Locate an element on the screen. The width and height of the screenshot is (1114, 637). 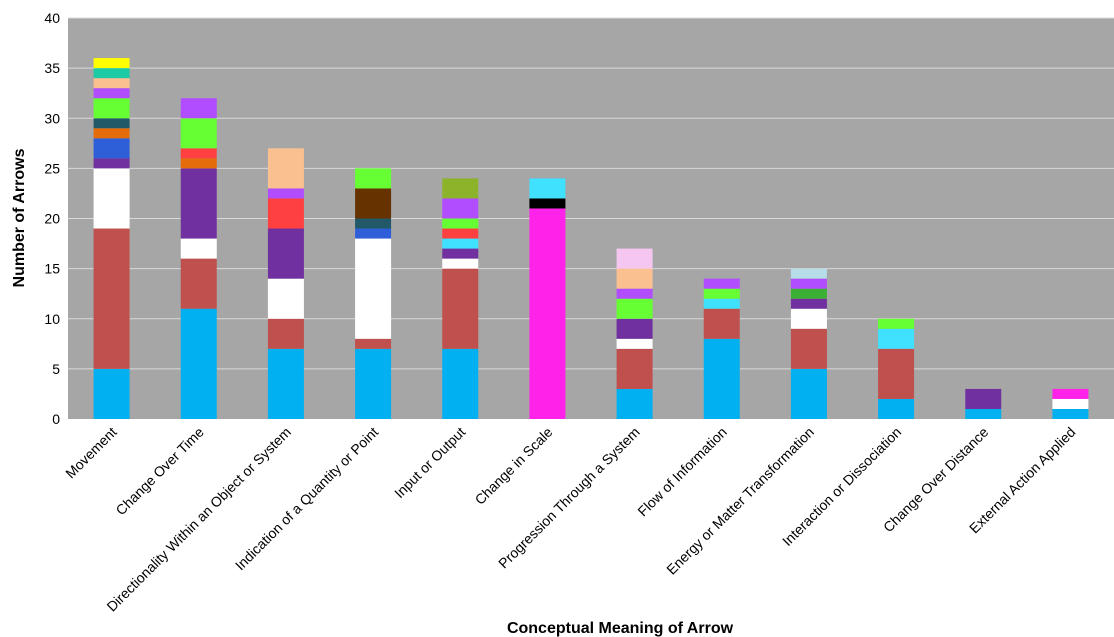
x-tick-label: Movement is located at coordinates (91, 453).